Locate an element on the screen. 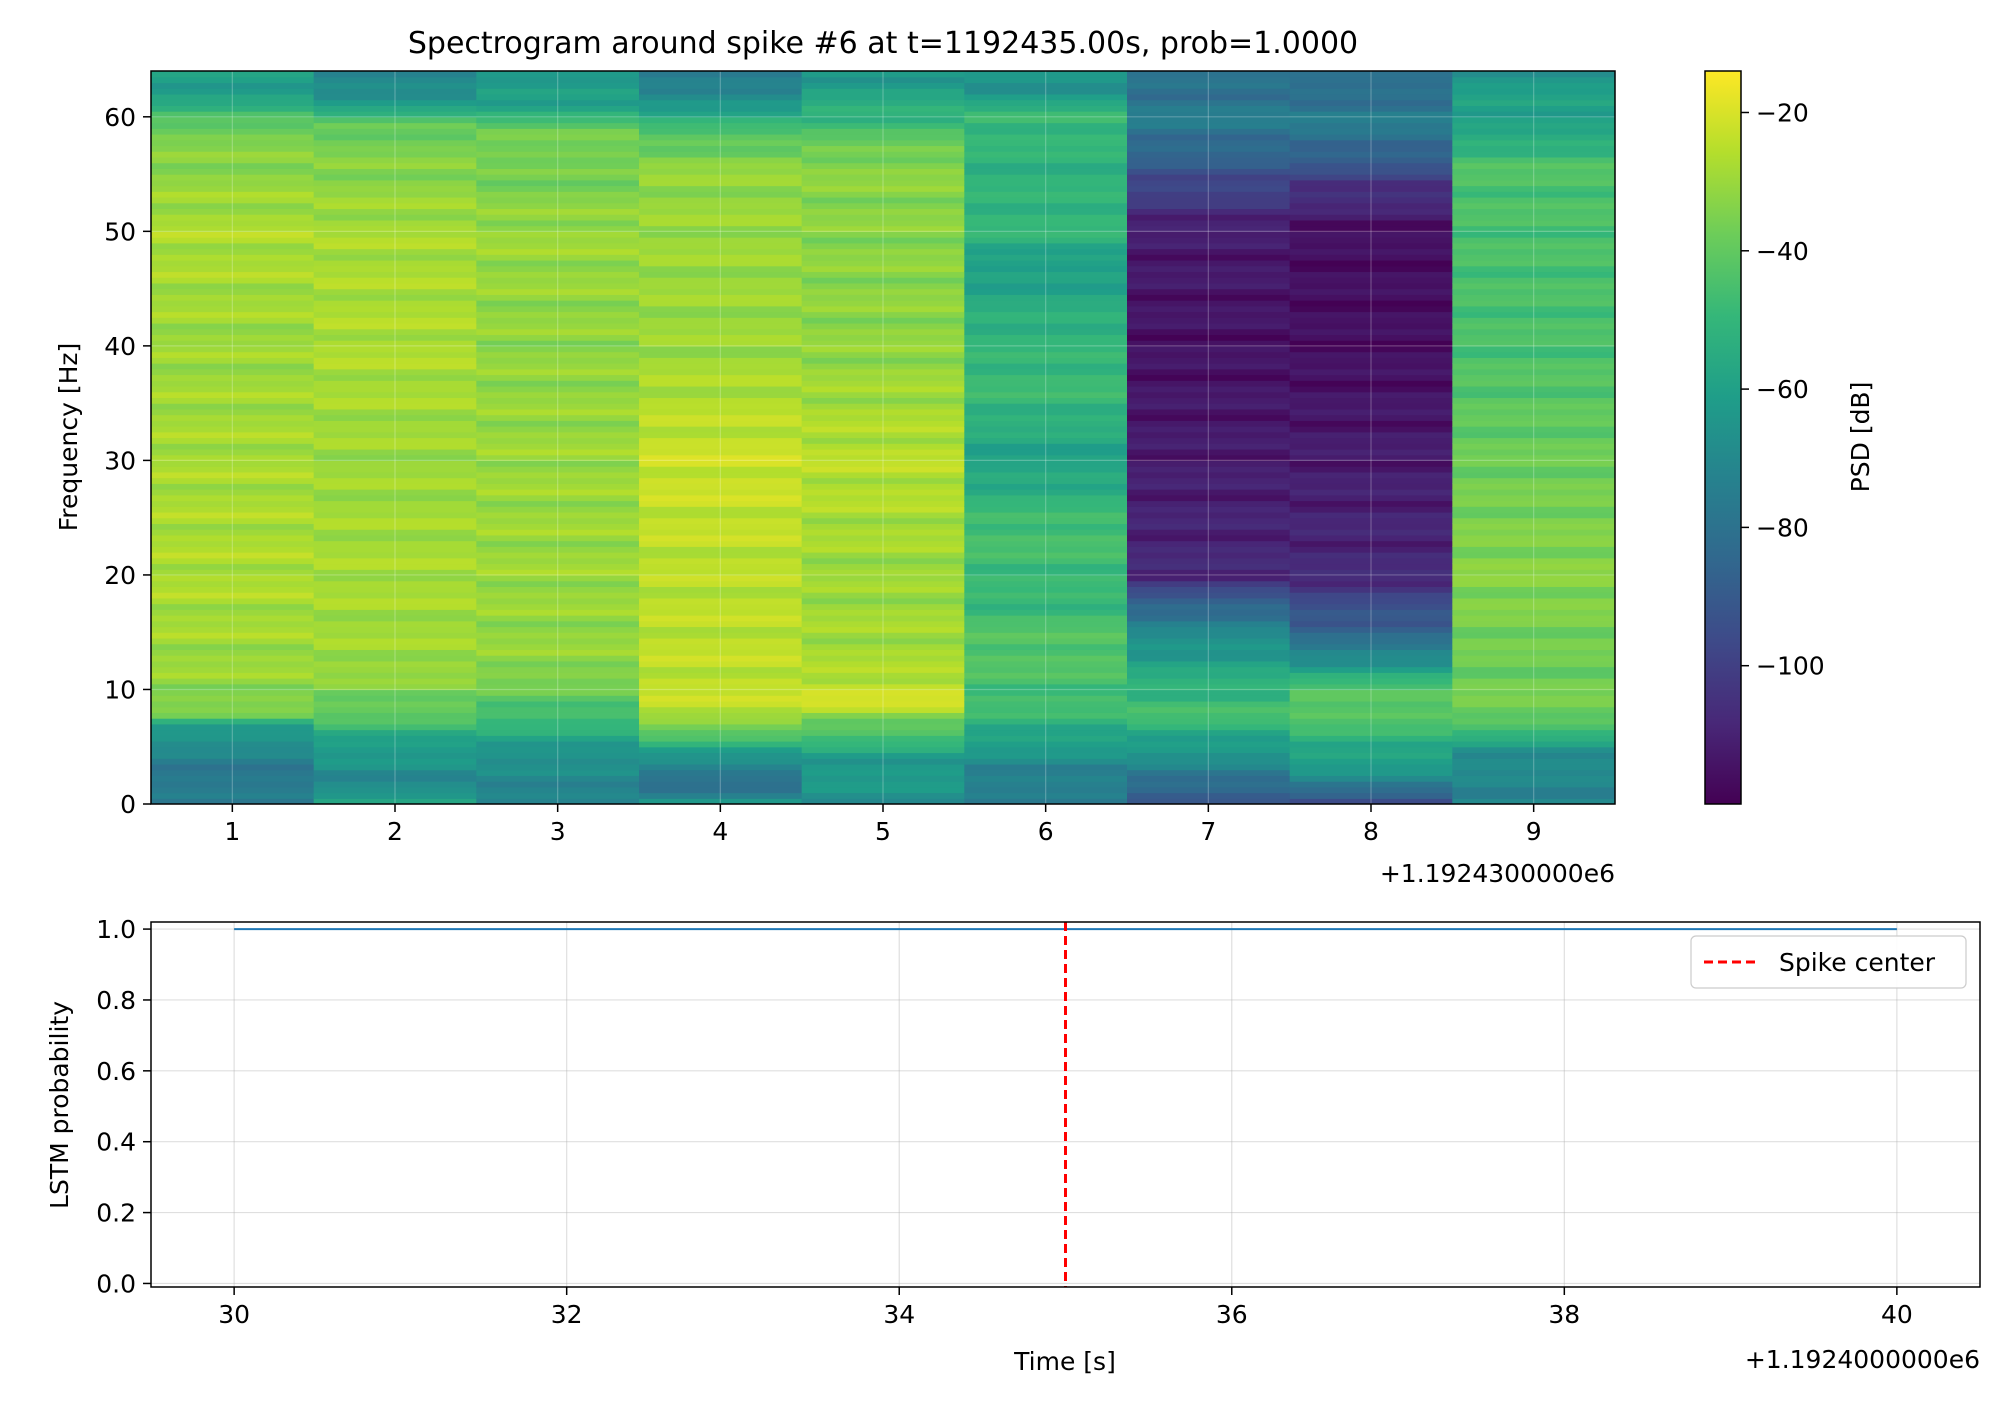  colorbar-label: PSD [dB] is located at coordinates (1860, 437).